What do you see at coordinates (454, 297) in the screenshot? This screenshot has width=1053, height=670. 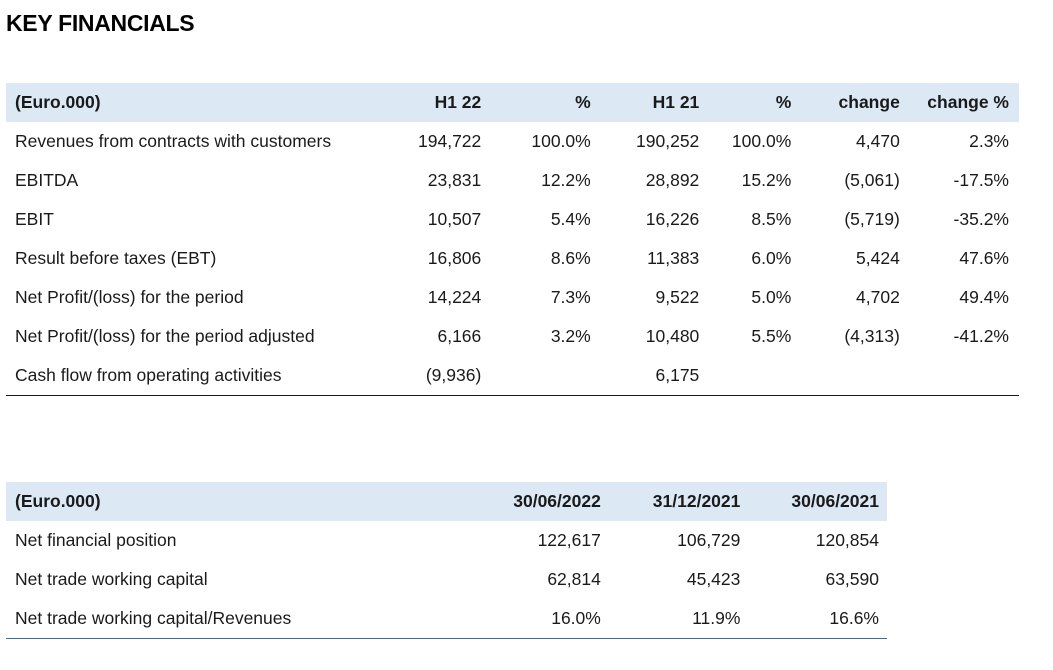 I see `table-cell: 14,224` at bounding box center [454, 297].